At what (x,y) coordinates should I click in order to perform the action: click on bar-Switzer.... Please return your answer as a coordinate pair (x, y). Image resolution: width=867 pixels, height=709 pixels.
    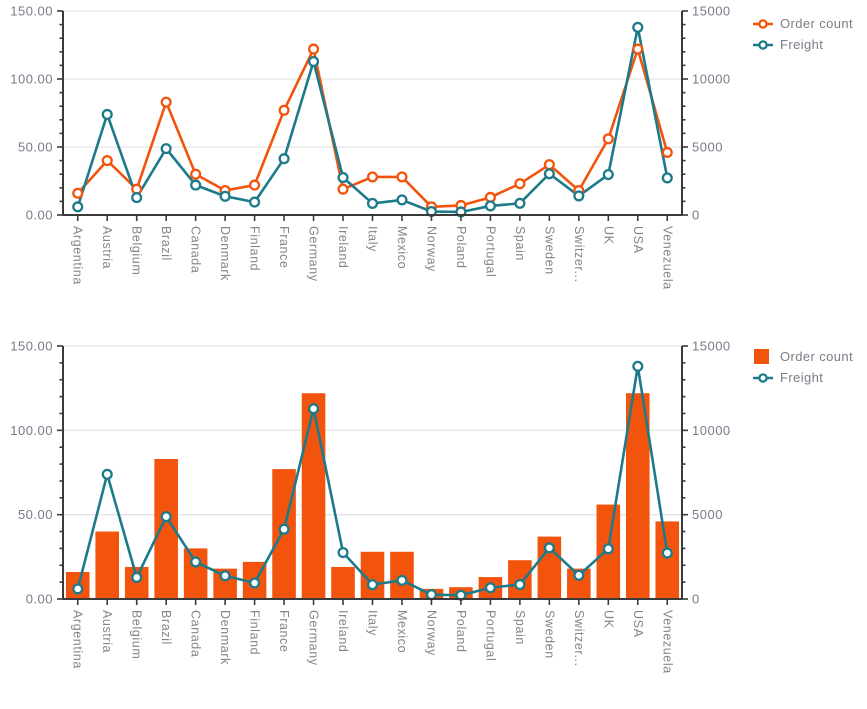
    Looking at the image, I should click on (579, 583).